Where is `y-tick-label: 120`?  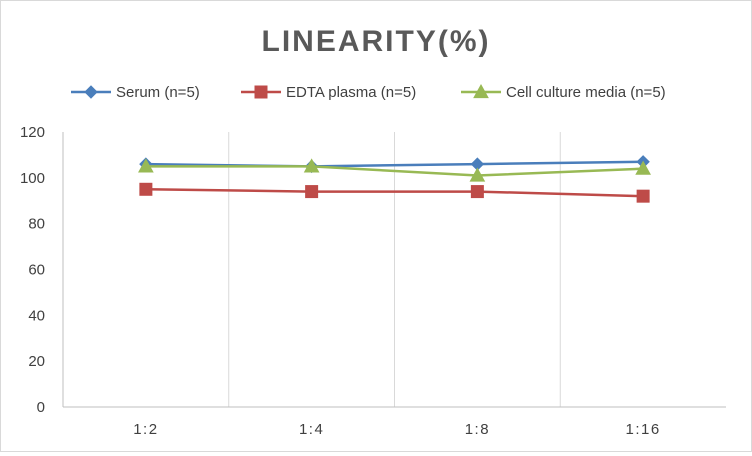
y-tick-label: 120 is located at coordinates (32, 132).